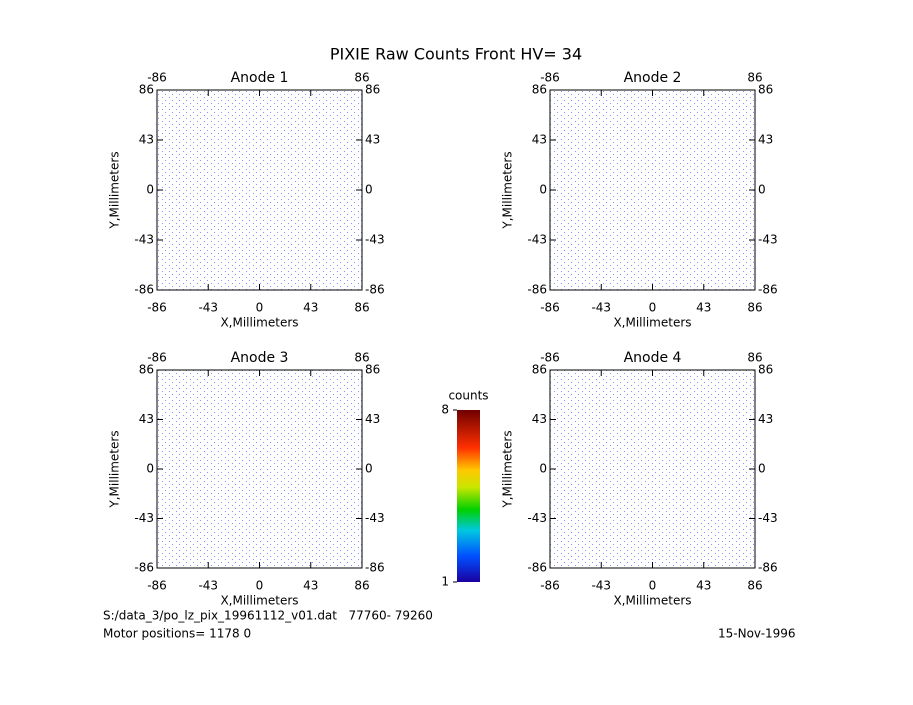  Describe the element at coordinates (653, 78) in the screenshot. I see `panel-title: Anode 2` at that location.